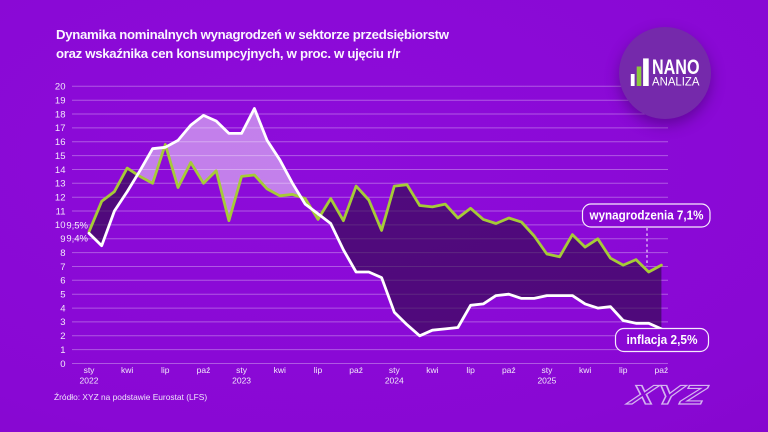 The height and width of the screenshot is (432, 768). Describe the element at coordinates (60, 87) in the screenshot. I see `svg-text: 20` at that location.